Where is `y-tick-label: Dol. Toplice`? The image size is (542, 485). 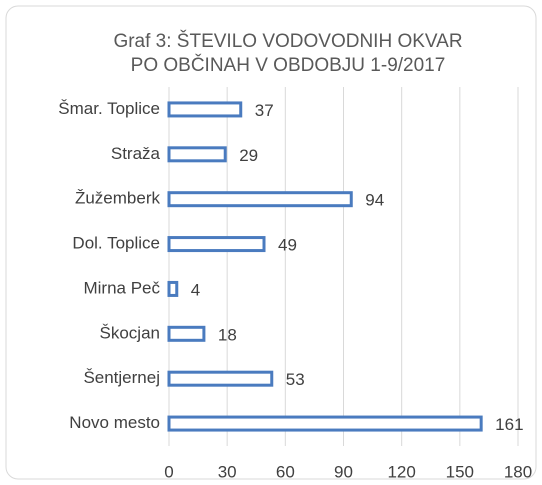
y-tick-label: Dol. Toplice is located at coordinates (116, 243).